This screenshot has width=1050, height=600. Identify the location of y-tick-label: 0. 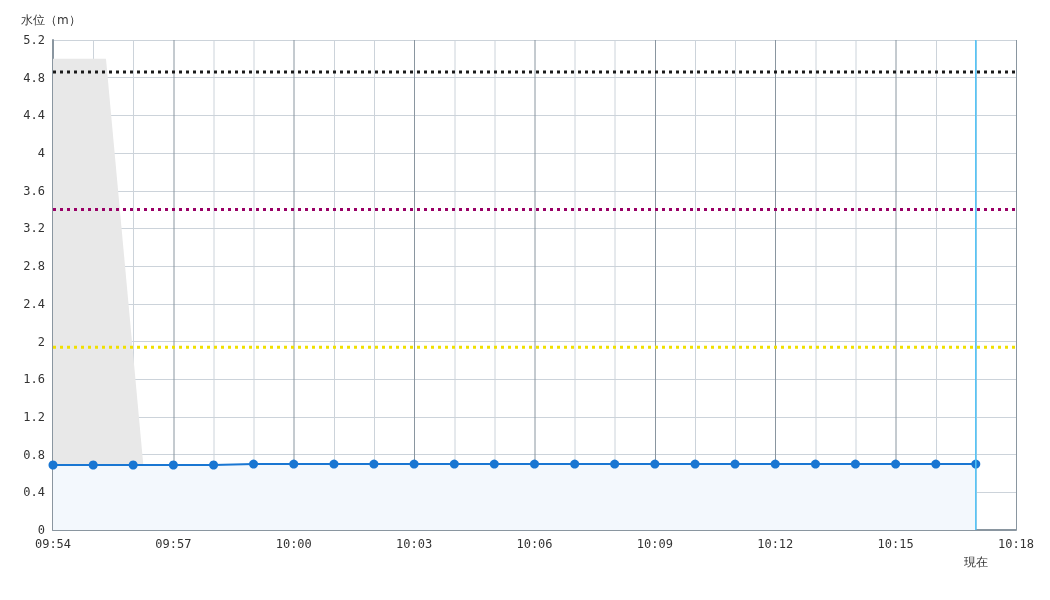
(41, 530).